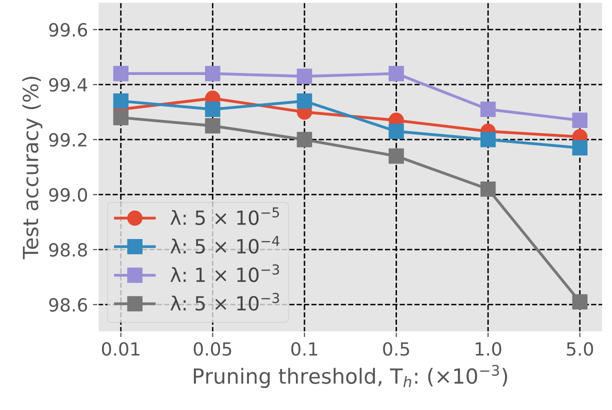 The image size is (612, 410). What do you see at coordinates (68, 305) in the screenshot?
I see `y-tick-label: 98.6` at bounding box center [68, 305].